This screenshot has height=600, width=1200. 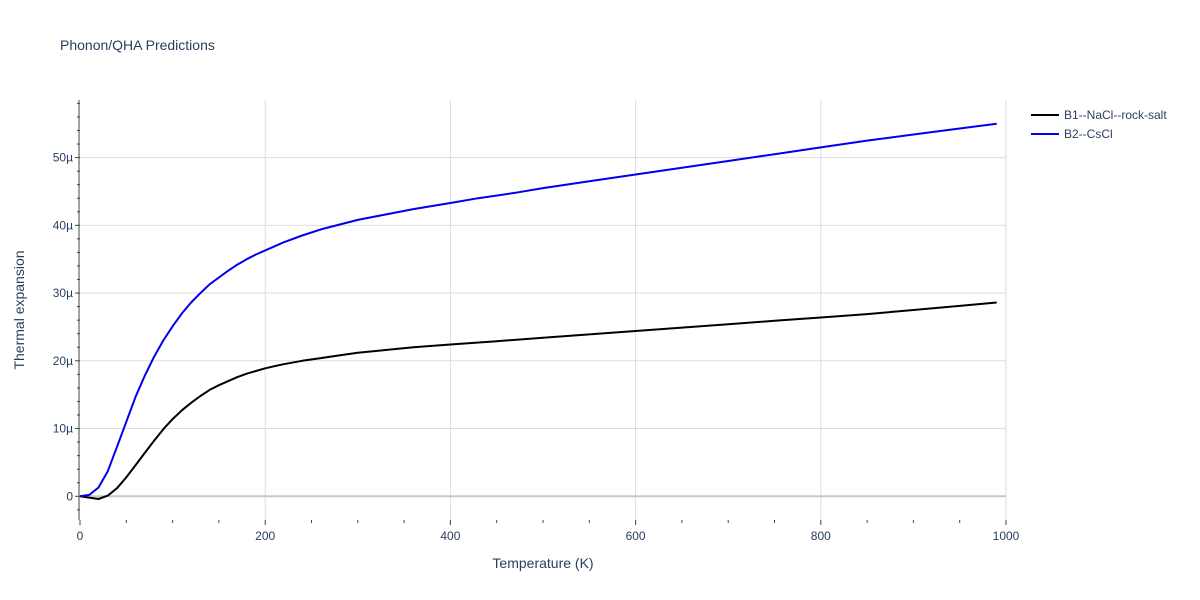 I want to click on x-tick-label: 1000, so click(x=1006, y=536).